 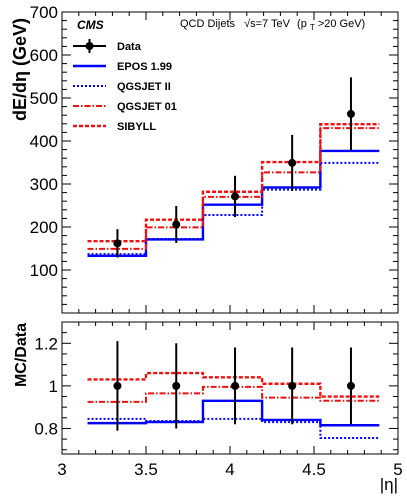 I want to click on legend-label: SIBYLL, so click(x=136, y=127).